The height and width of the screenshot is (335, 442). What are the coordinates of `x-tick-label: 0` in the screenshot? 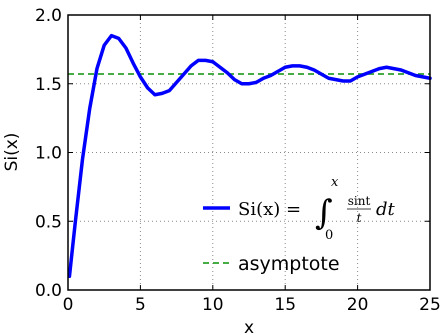 It's located at (68, 305).